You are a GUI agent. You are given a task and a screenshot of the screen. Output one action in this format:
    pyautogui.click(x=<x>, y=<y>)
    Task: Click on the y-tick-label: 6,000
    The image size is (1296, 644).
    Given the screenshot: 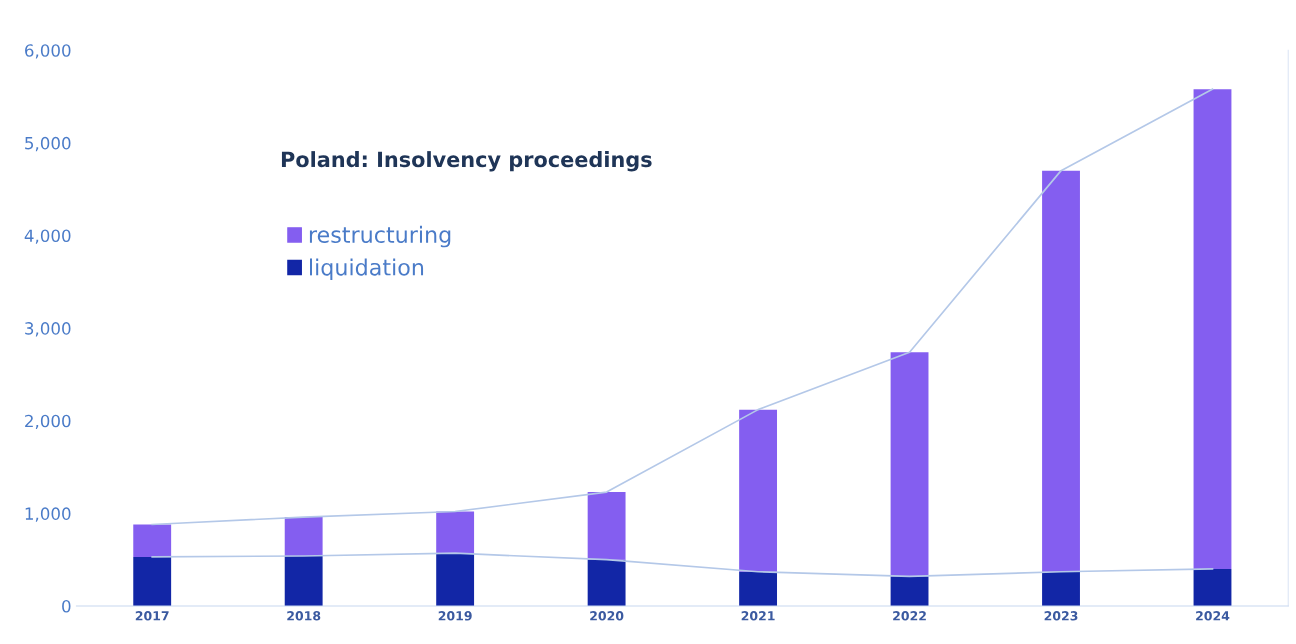 What is the action you would take?
    pyautogui.click(x=48, y=51)
    